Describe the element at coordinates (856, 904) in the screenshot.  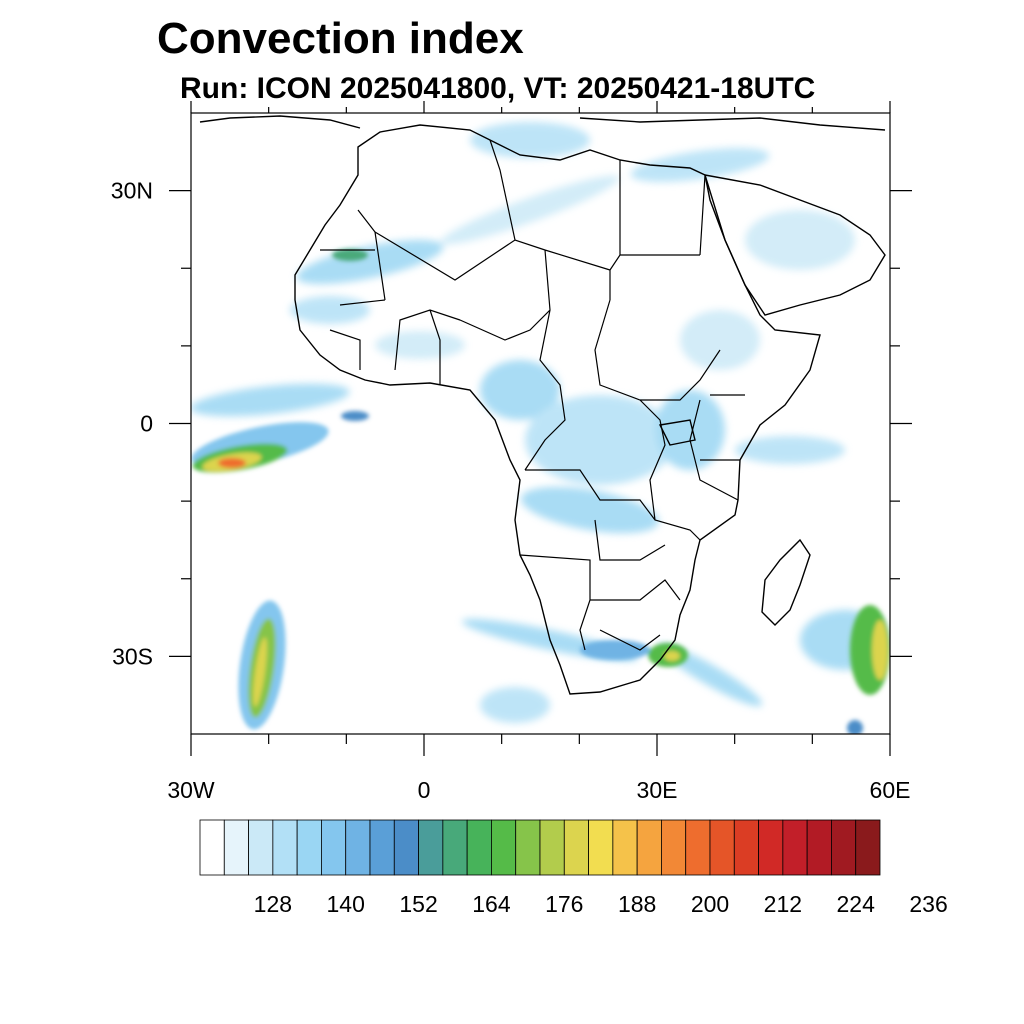
I see `colorbar-tick-label: 224` at that location.